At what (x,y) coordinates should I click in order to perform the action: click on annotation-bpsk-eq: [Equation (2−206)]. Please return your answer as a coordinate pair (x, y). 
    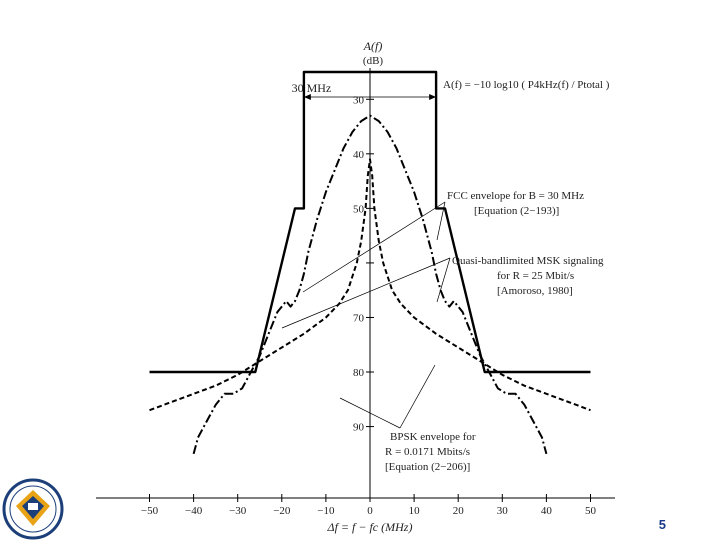
    Looking at the image, I should click on (427, 467).